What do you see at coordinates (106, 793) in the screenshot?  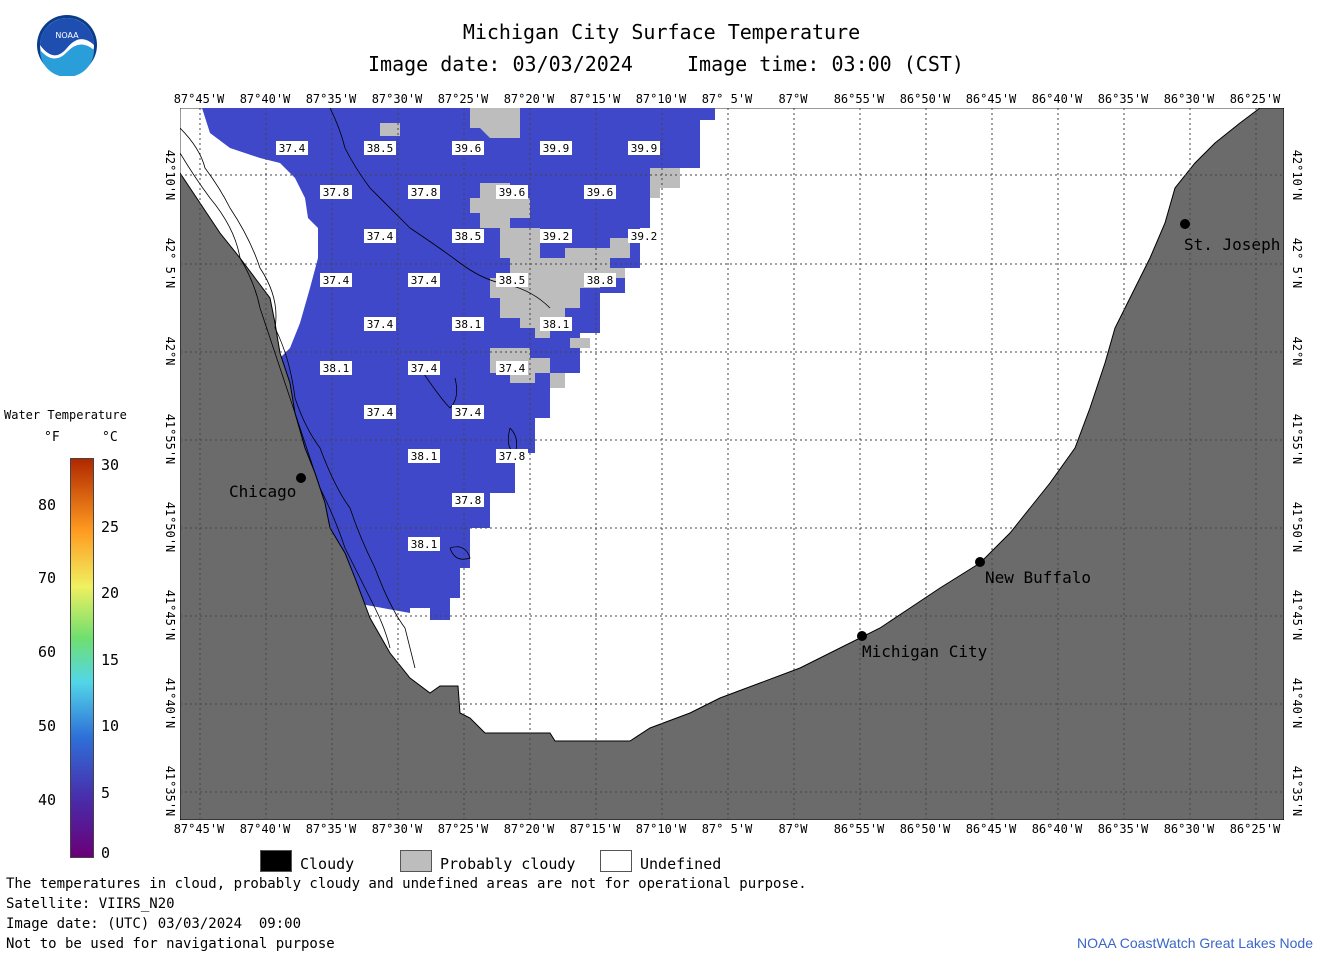 I see `celsius-tick-5: 5` at bounding box center [106, 793].